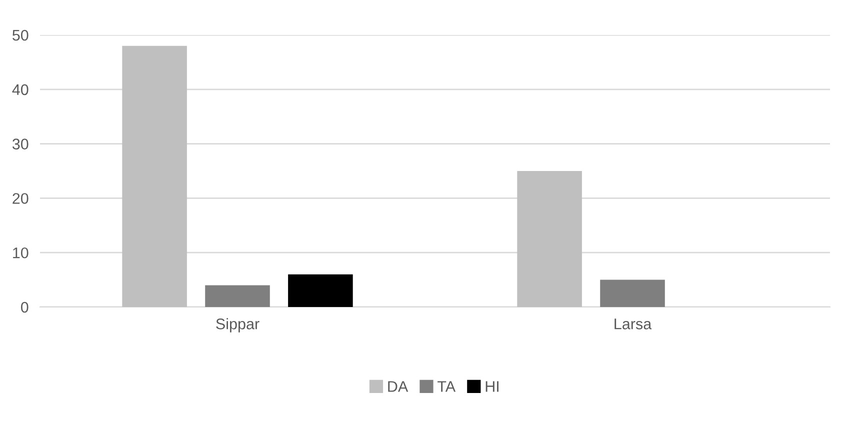 The image size is (845, 423). I want to click on x-tick-label: Larsa, so click(633, 324).